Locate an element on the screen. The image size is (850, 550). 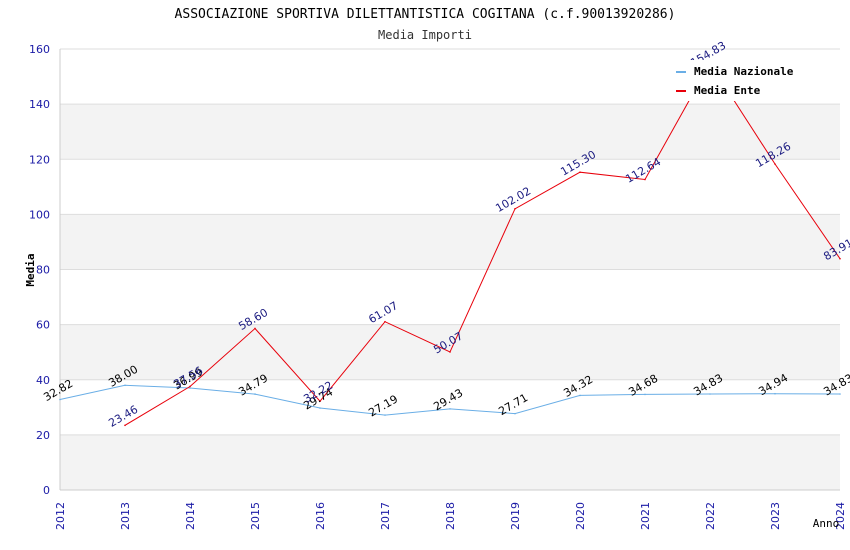
x-axis-label: Anno is located at coordinates (826, 523).